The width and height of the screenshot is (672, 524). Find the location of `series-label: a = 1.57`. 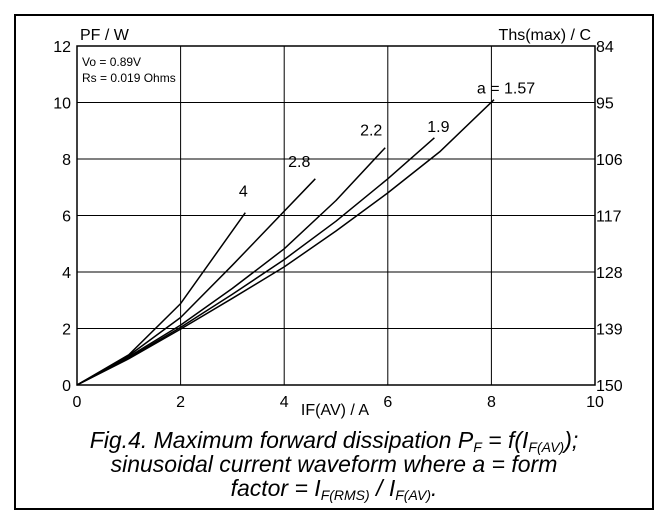

series-label: a = 1.57 is located at coordinates (506, 89).